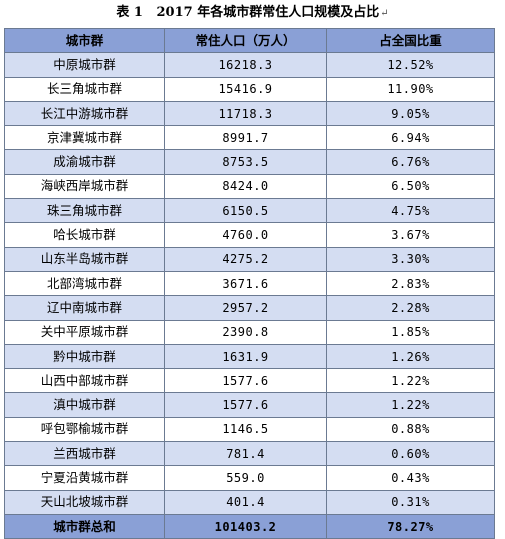  What do you see at coordinates (84, 211) in the screenshot?
I see `cell-city-group: 珠三角城市群` at bounding box center [84, 211].